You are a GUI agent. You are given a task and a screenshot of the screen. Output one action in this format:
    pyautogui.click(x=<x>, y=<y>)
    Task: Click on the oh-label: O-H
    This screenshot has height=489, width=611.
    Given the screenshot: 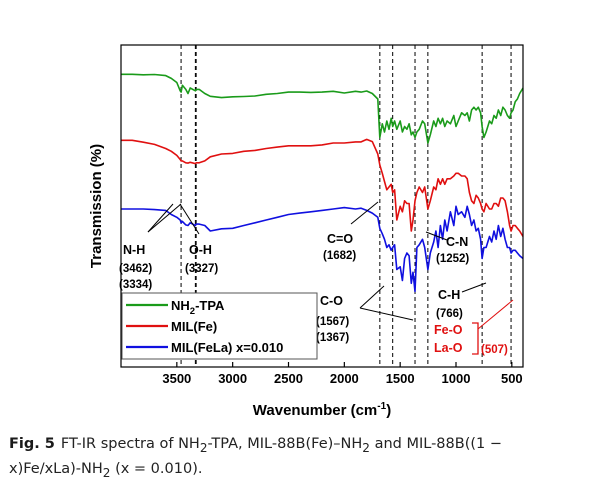 What is the action you would take?
    pyautogui.click(x=200, y=250)
    